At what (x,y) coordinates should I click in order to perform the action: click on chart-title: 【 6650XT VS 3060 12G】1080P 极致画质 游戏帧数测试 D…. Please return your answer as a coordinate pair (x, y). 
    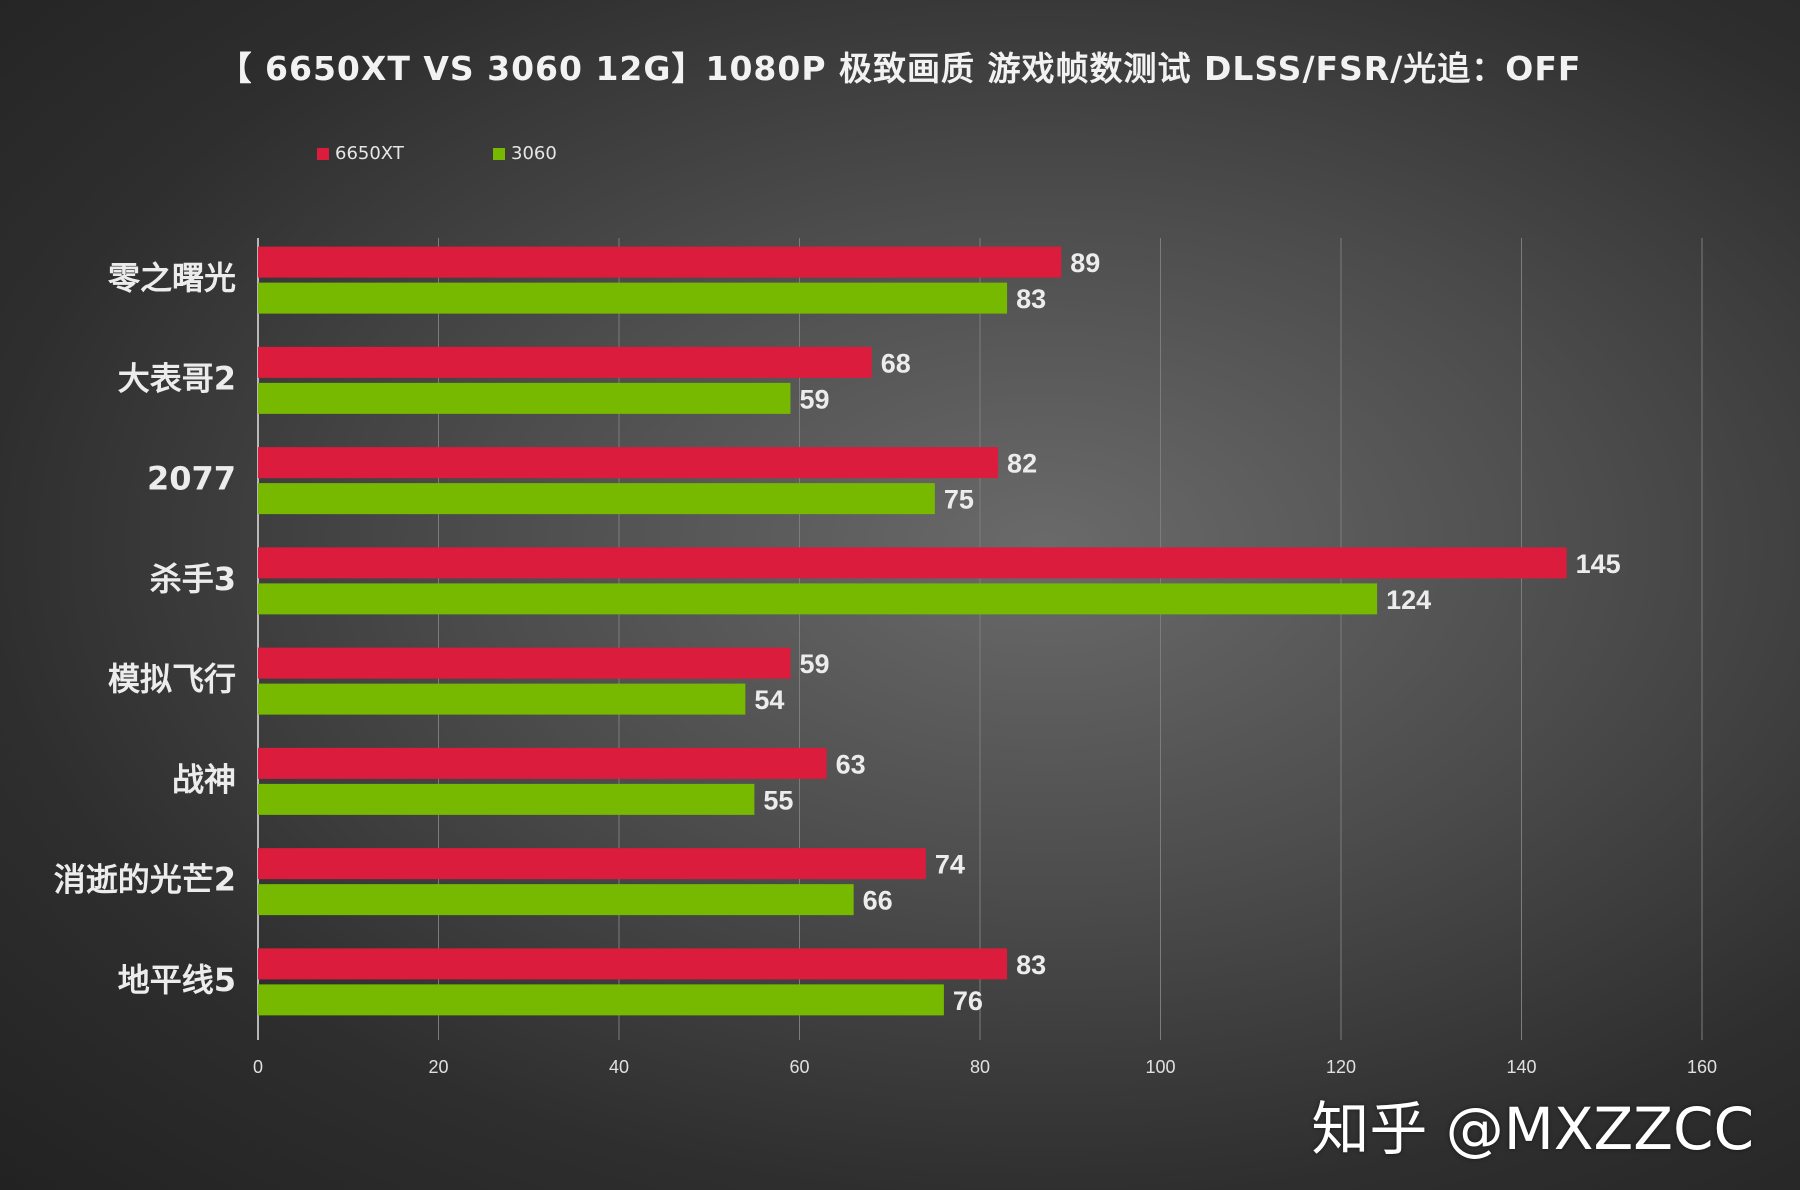
    Looking at the image, I should click on (900, 68).